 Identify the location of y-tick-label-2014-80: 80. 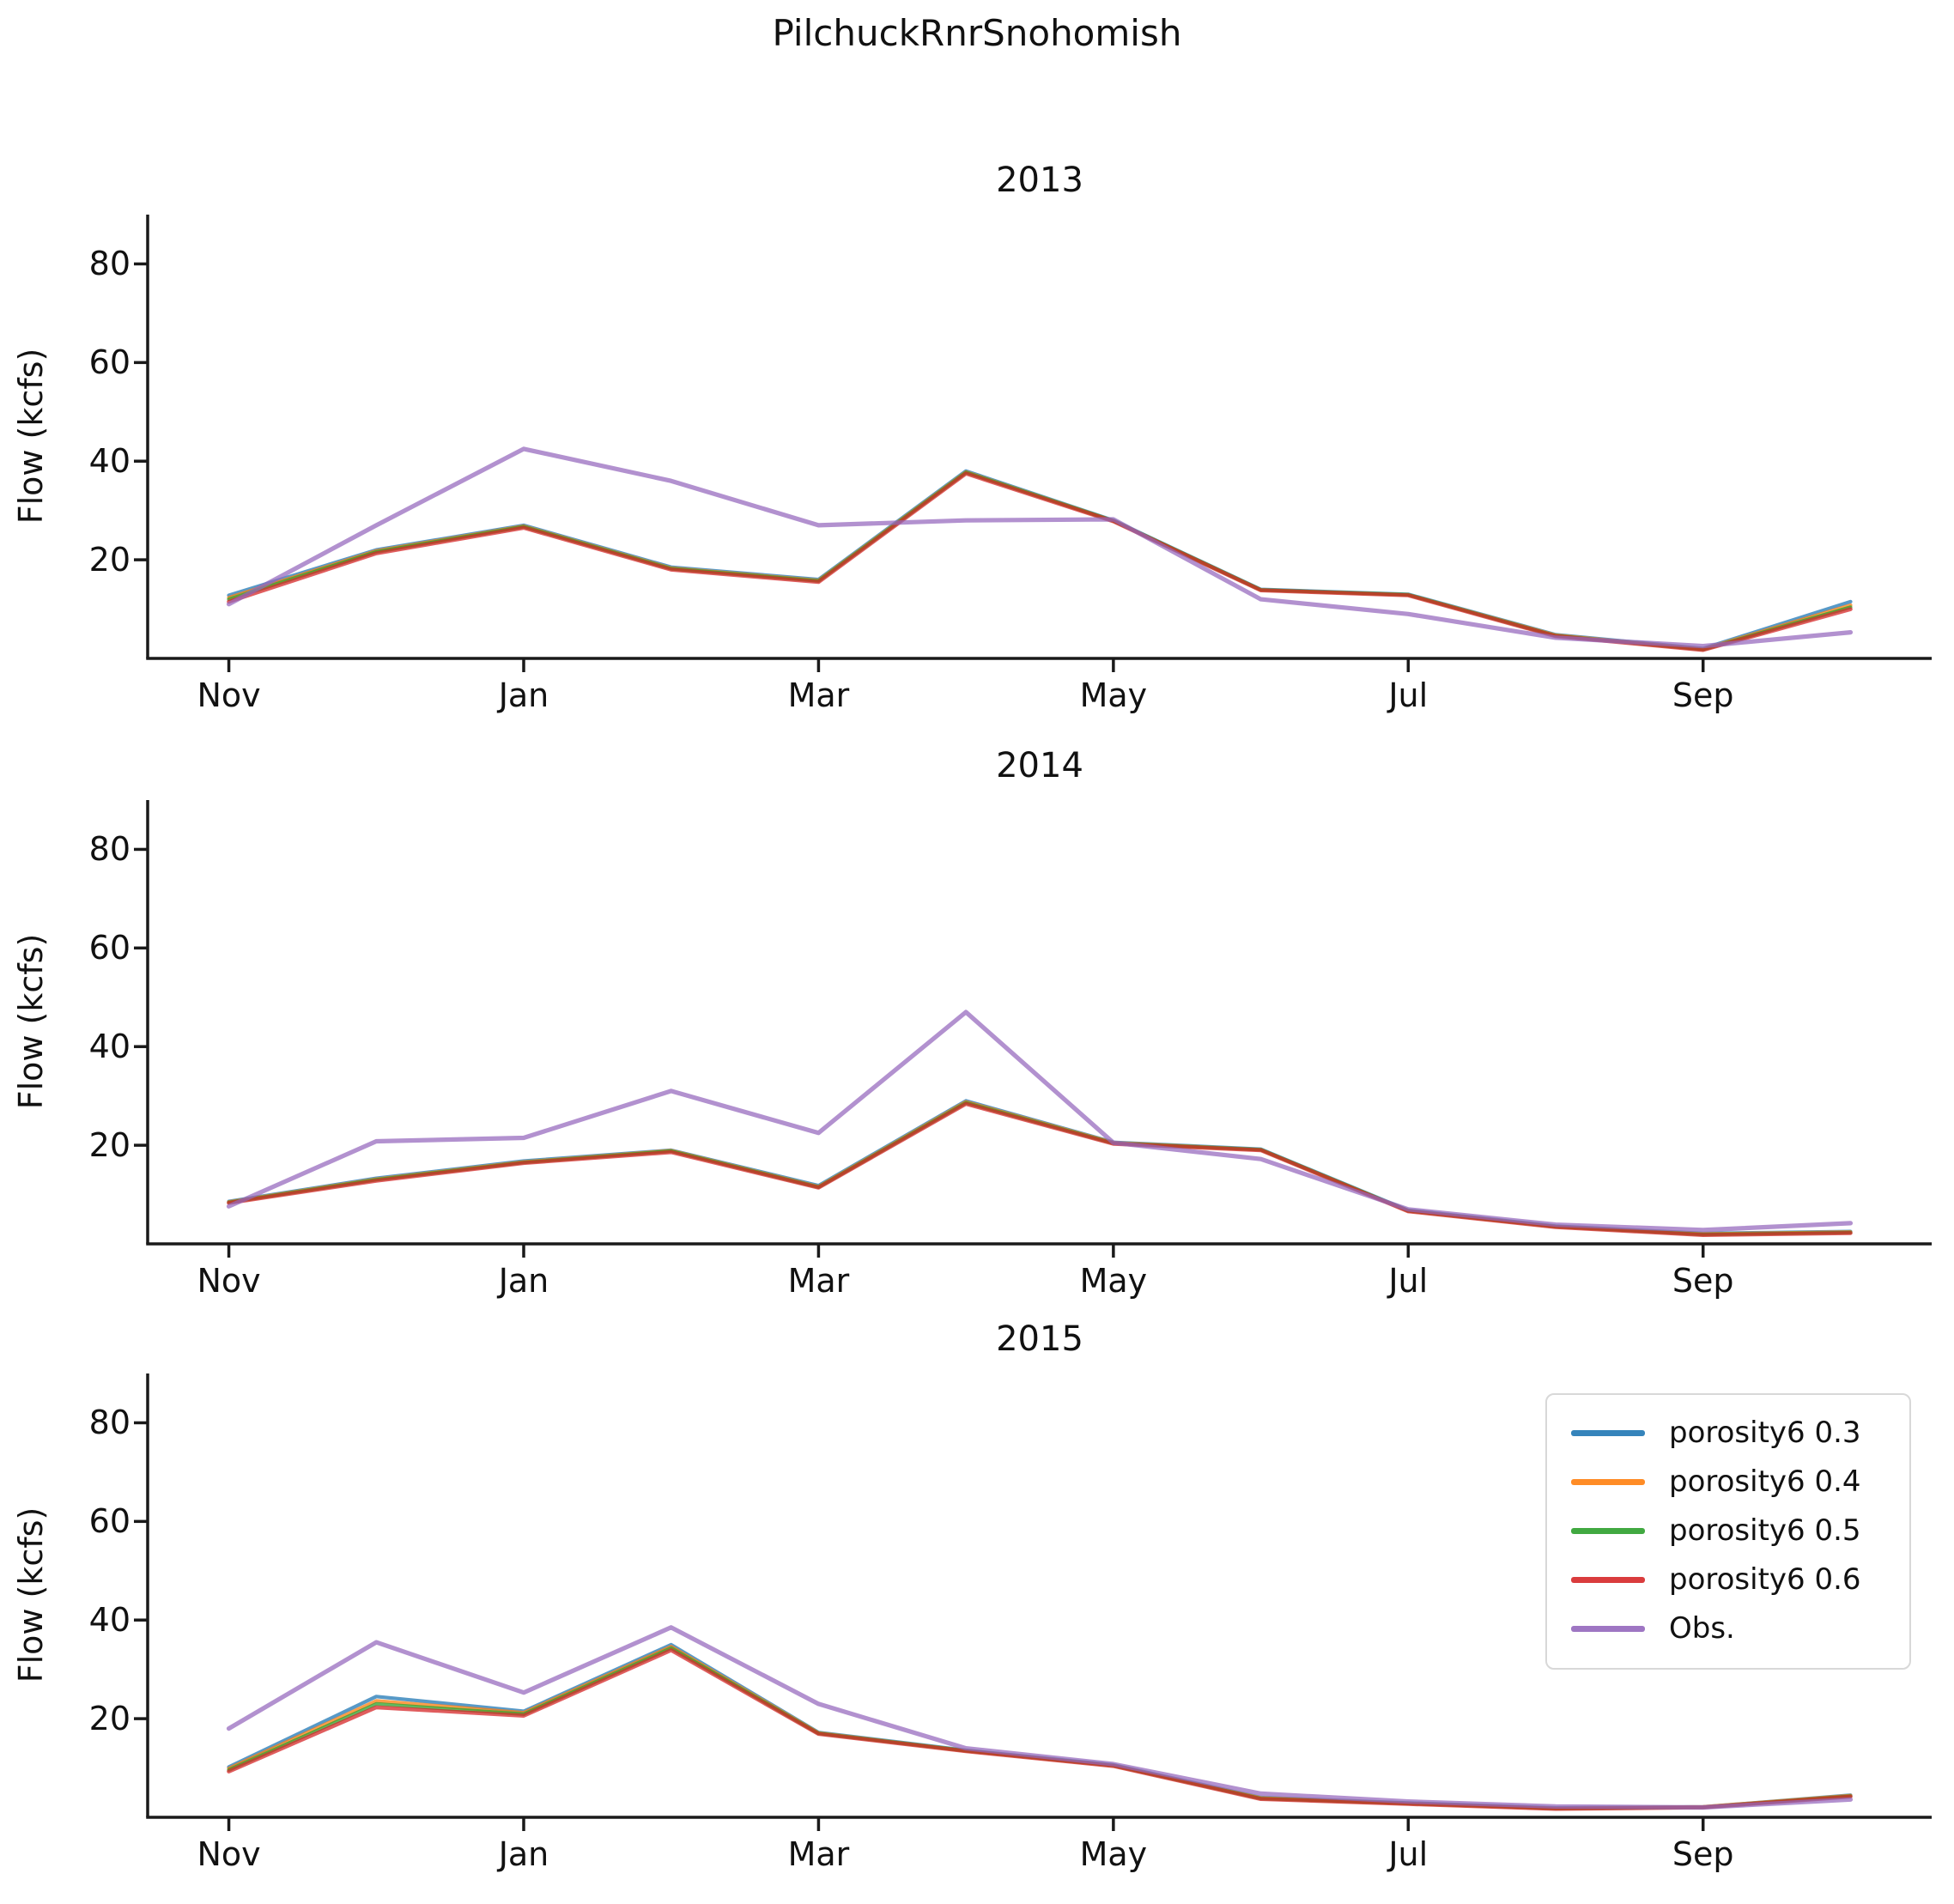
(109, 850).